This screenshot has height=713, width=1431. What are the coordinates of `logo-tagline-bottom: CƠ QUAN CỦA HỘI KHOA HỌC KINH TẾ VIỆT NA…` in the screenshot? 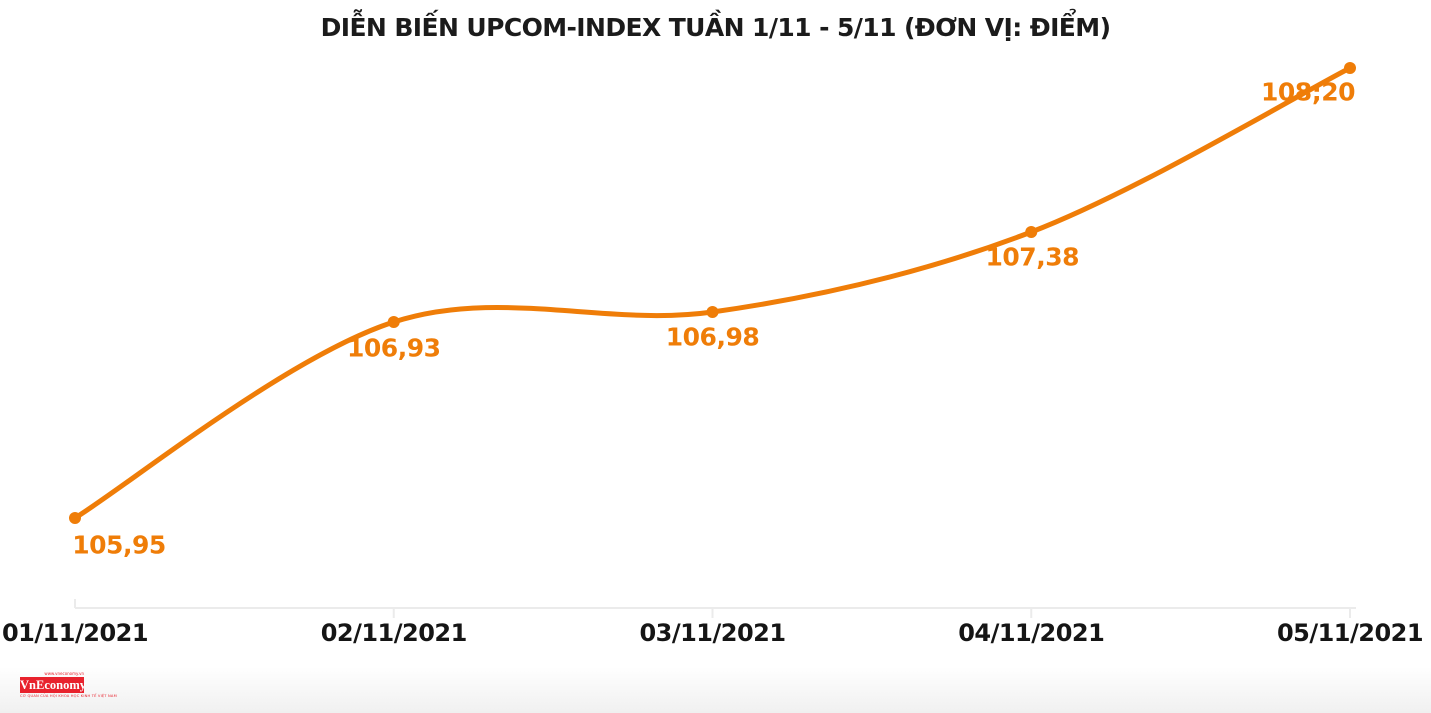 It's located at (68, 696).